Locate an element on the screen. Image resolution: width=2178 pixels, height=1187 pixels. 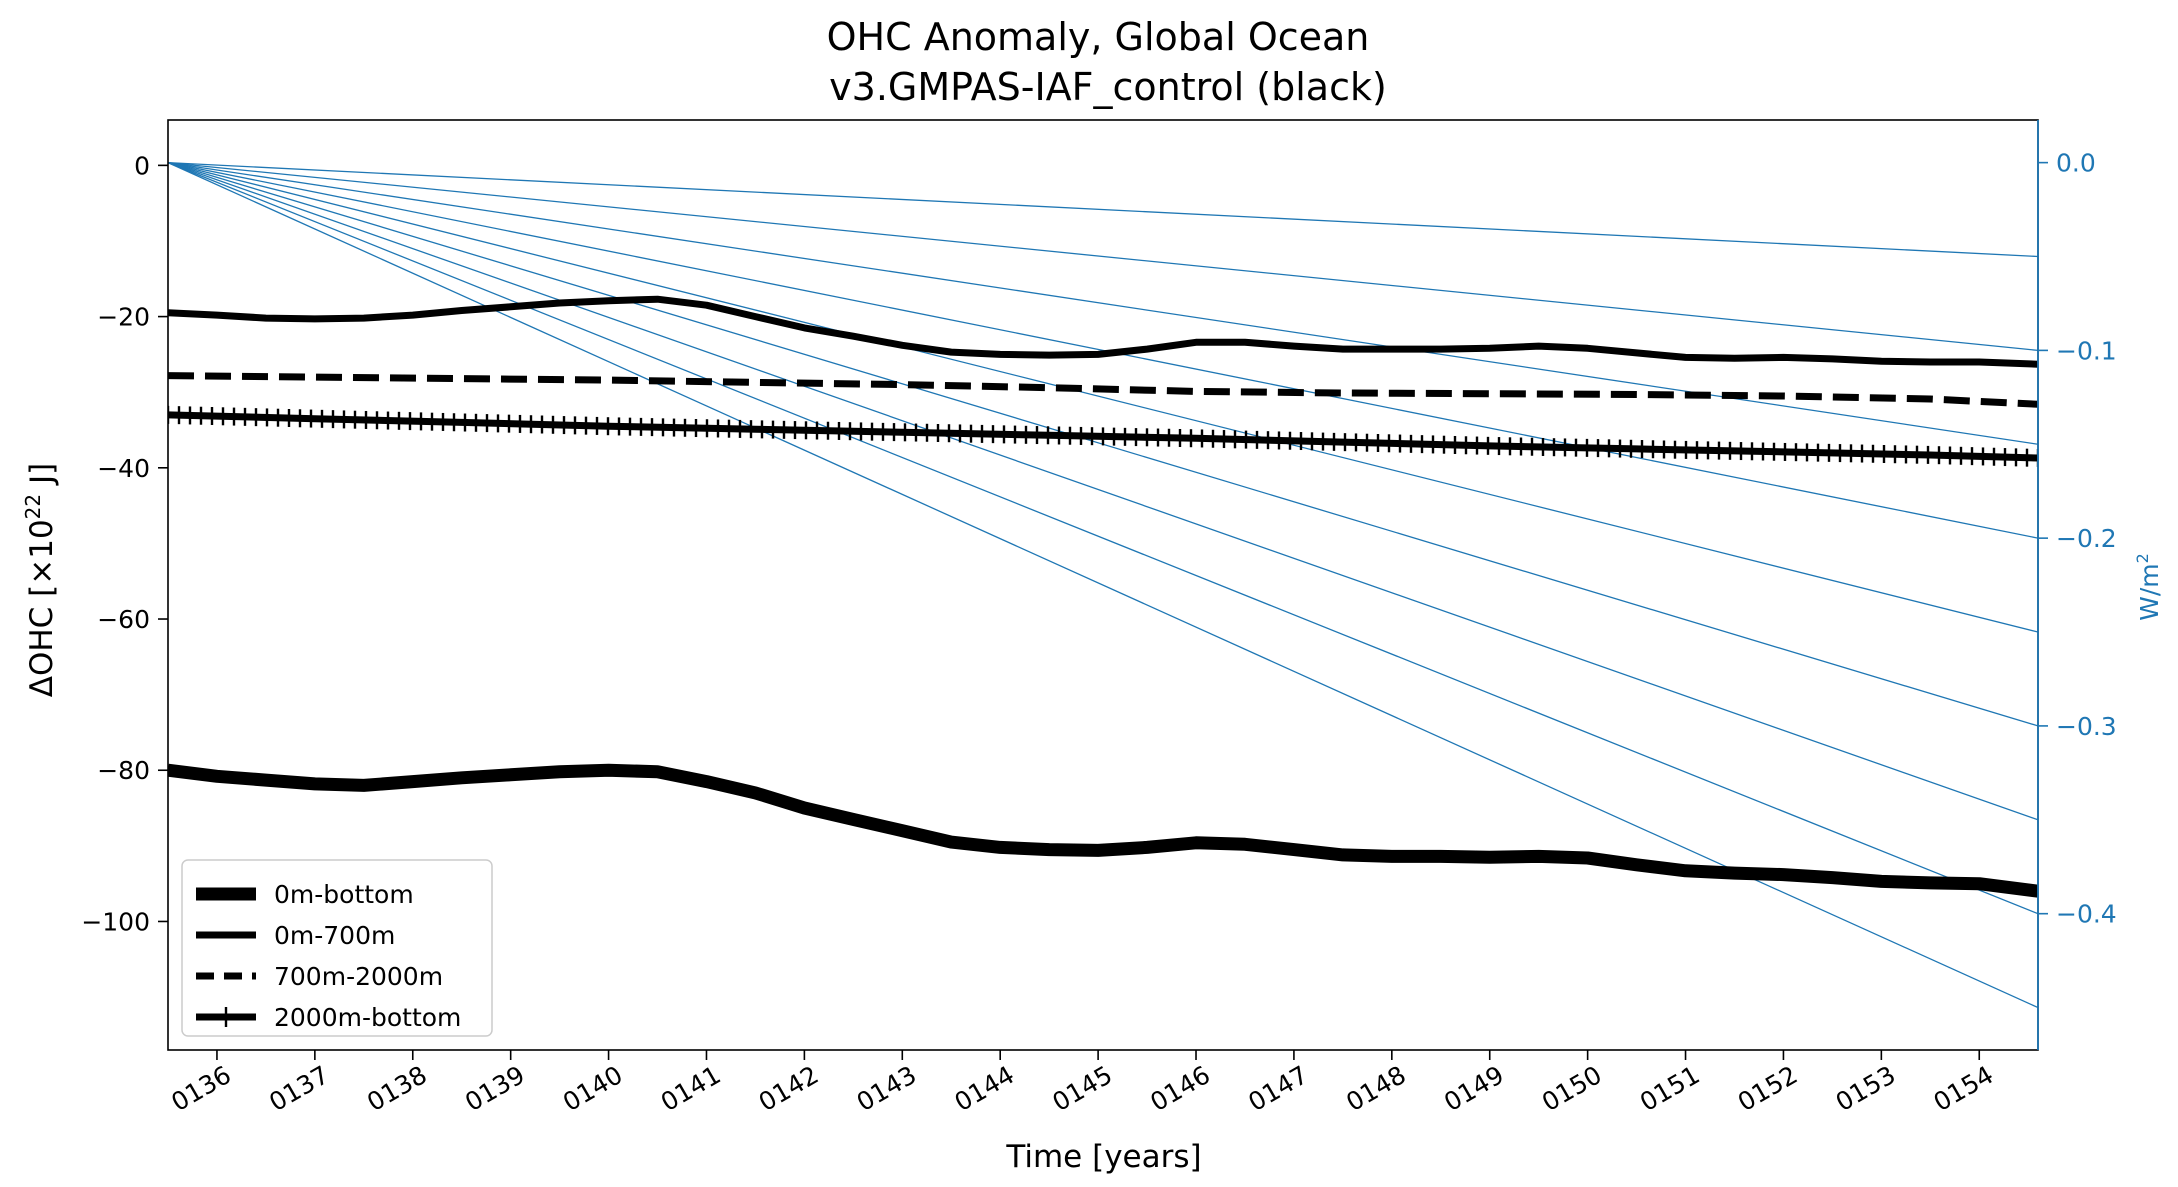
x-tick-label: 0150 is located at coordinates (1572, 1088).